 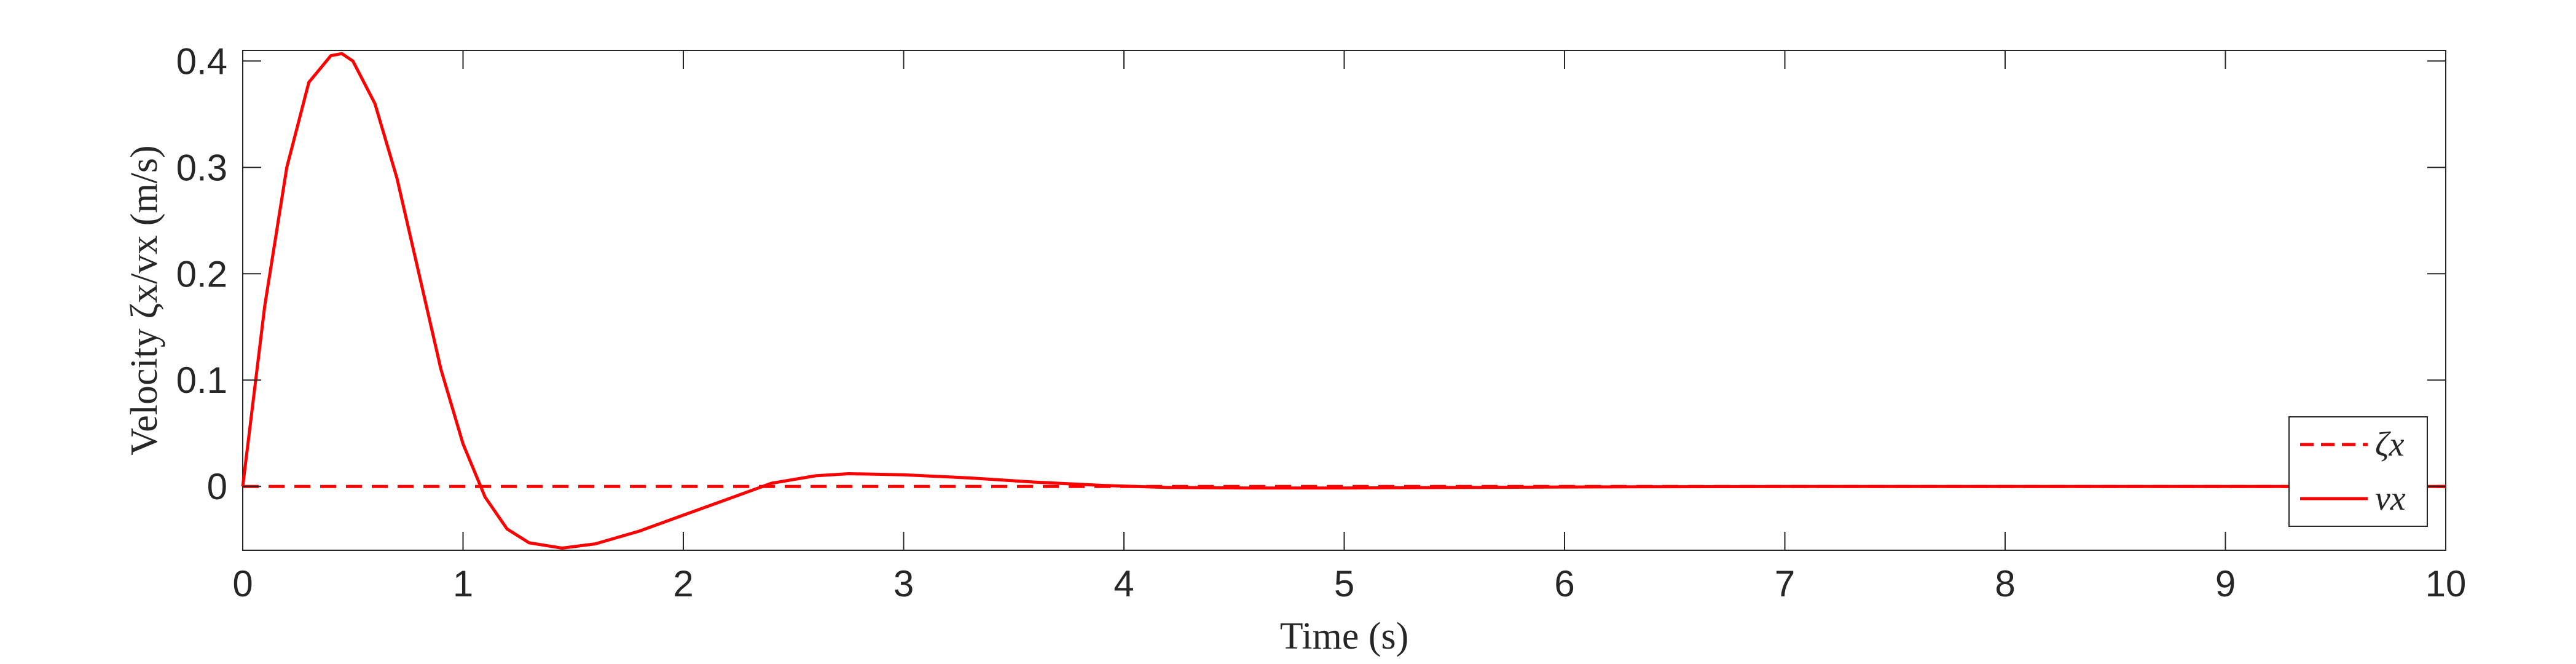 What do you see at coordinates (1344, 636) in the screenshot?
I see `x-axis-label: Time (s)` at bounding box center [1344, 636].